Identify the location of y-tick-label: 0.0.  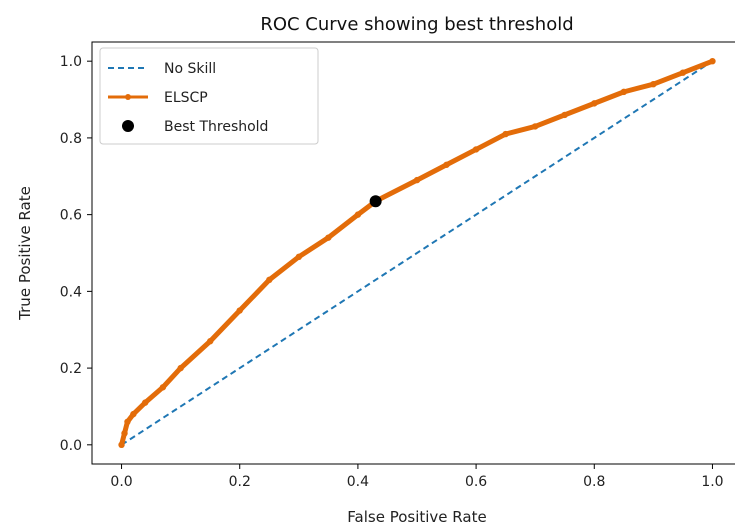
(71, 446).